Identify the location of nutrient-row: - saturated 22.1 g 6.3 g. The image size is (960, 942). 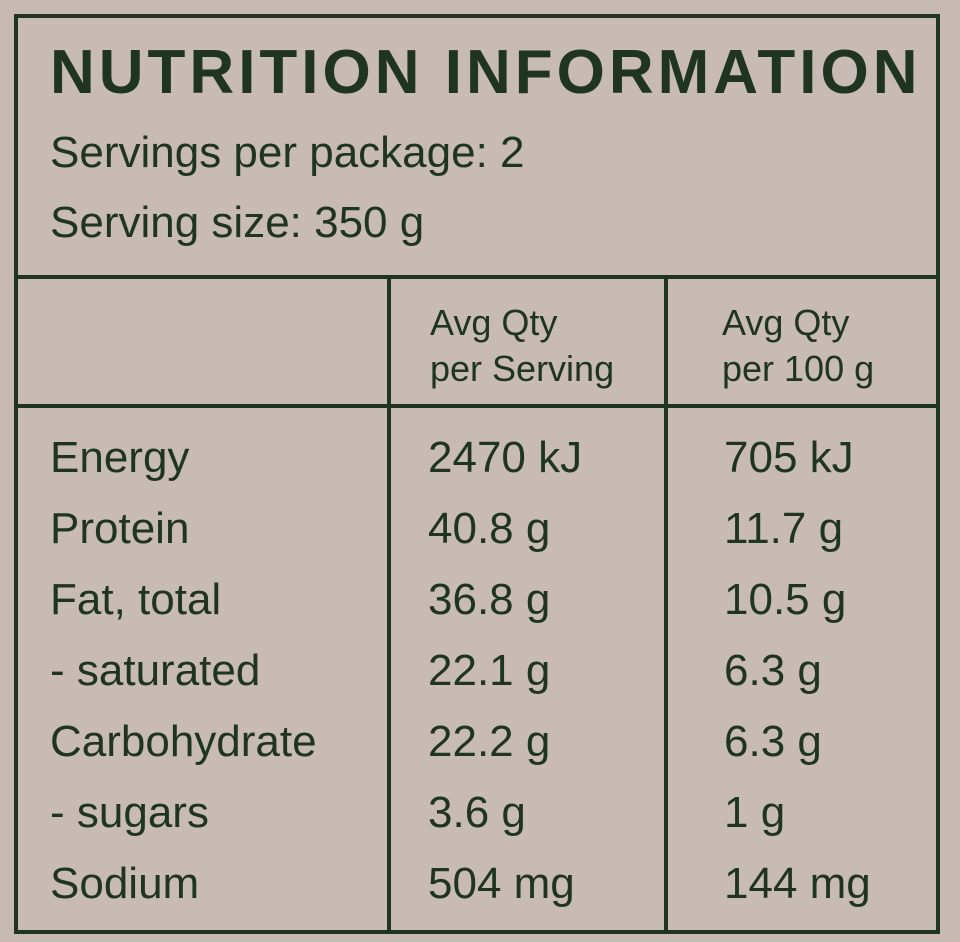
(477, 671).